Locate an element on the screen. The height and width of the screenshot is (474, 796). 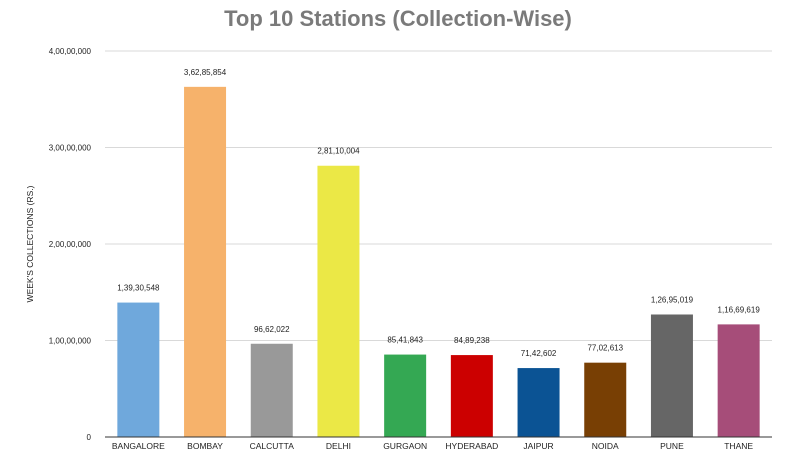
category-label-calcutta: CALCUTTA is located at coordinates (272, 446).